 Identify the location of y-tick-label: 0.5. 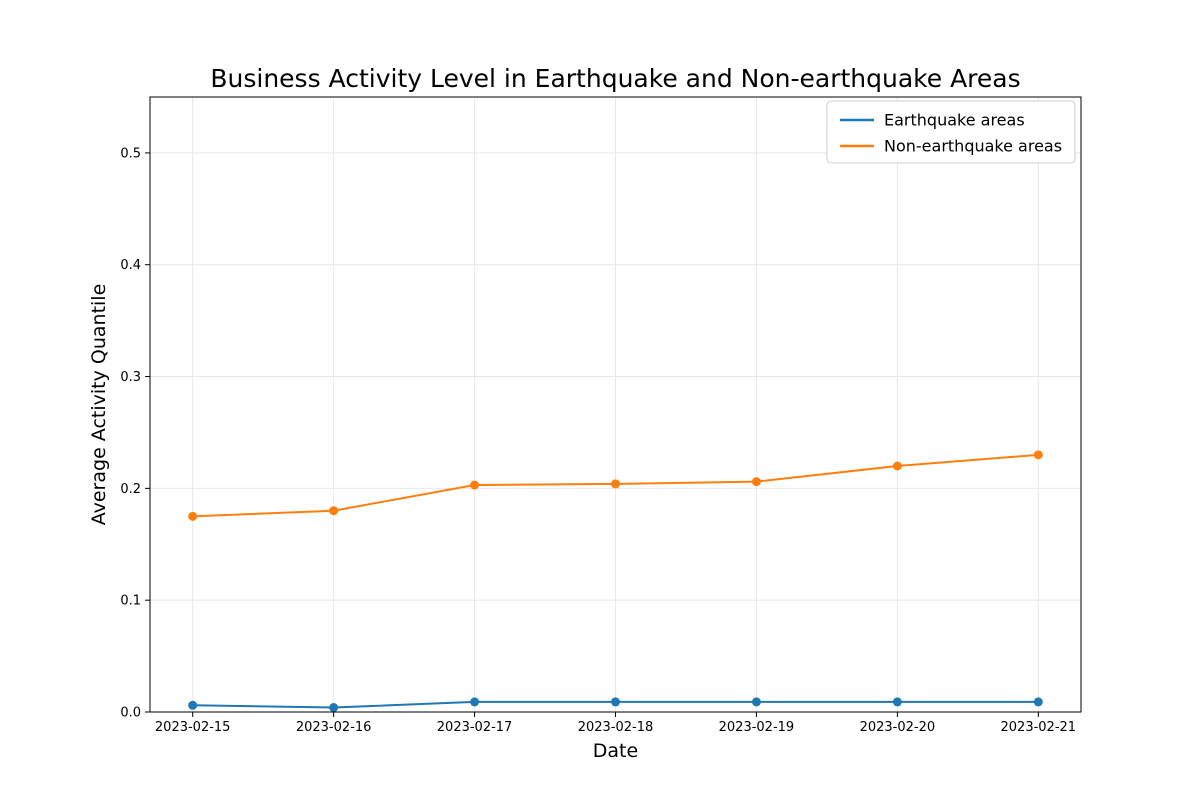
(130, 153).